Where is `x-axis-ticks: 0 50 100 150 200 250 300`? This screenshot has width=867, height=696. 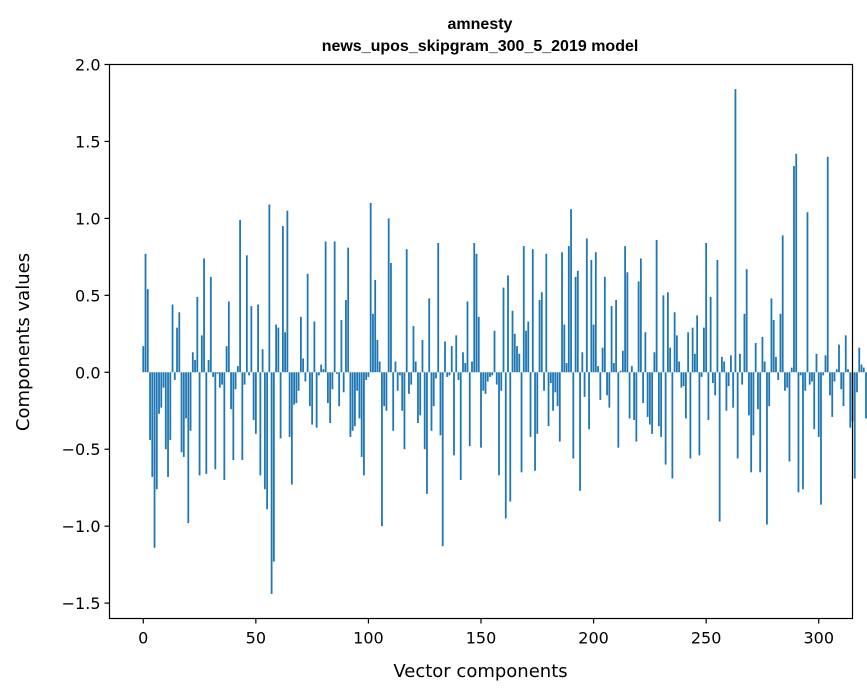
x-axis-ticks: 0 50 100 150 200 250 300 is located at coordinates (486, 633).